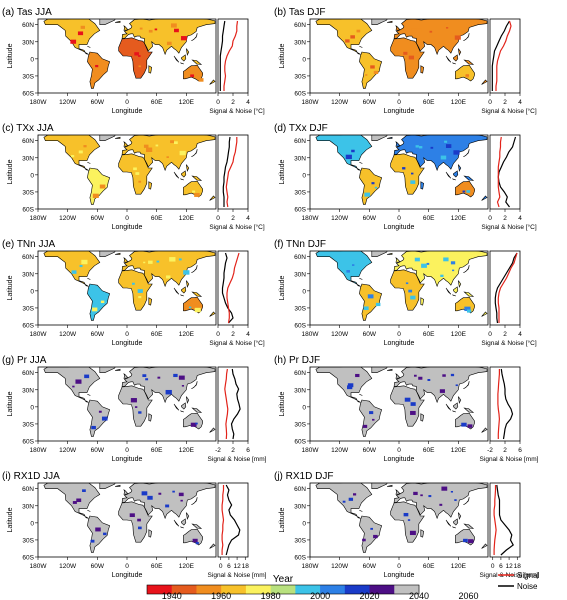 The image size is (567, 600). Describe the element at coordinates (283, 579) in the screenshot. I see `colorbar-title: Year` at that location.